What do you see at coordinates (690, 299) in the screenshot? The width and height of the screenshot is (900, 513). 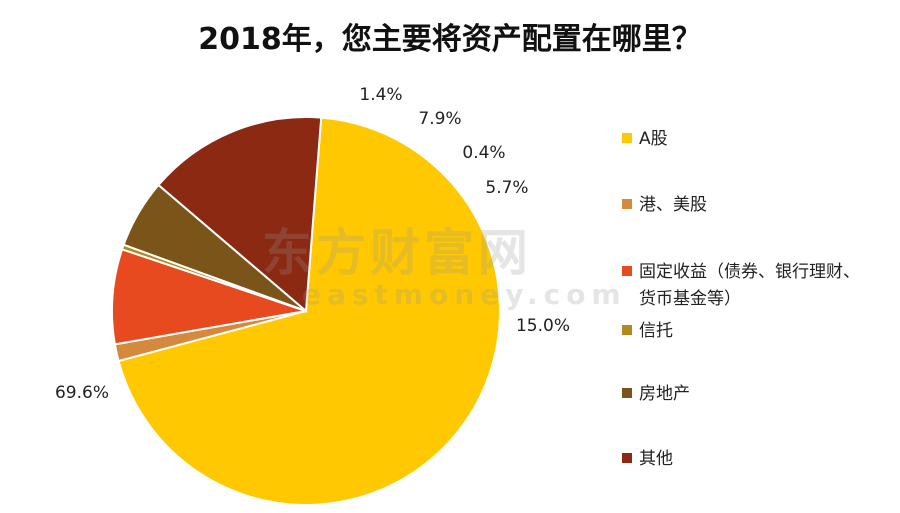 I see `legend-label: 货币基金等）` at bounding box center [690, 299].